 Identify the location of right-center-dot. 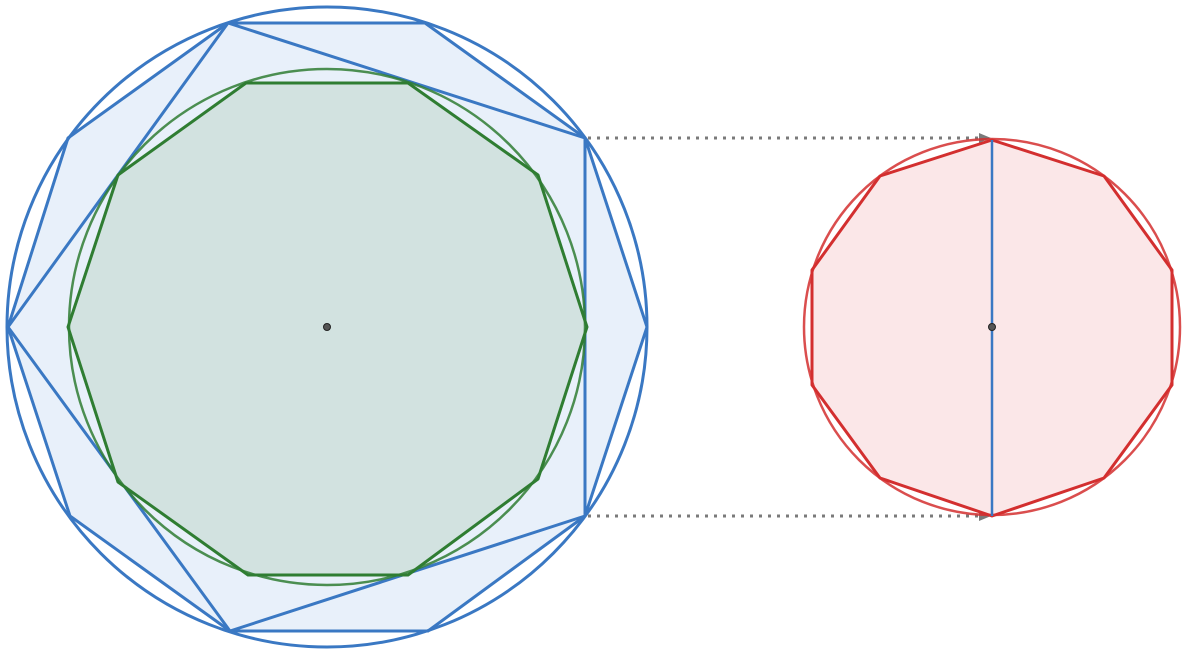
(992, 327).